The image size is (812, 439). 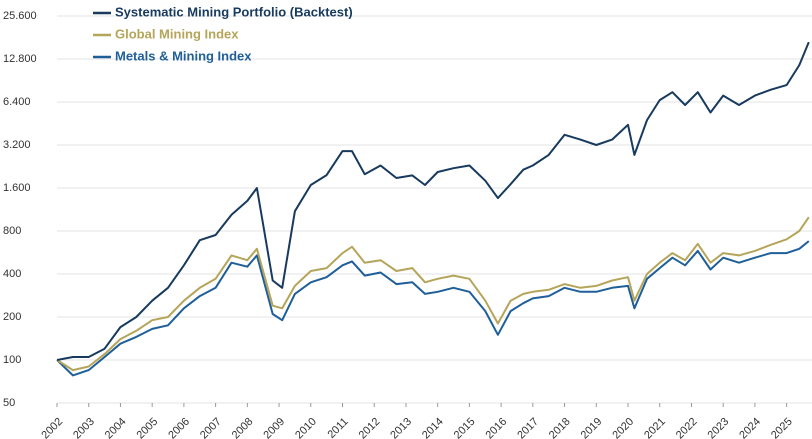 What do you see at coordinates (496, 427) in the screenshot?
I see `x-tick-label: 2016` at bounding box center [496, 427].